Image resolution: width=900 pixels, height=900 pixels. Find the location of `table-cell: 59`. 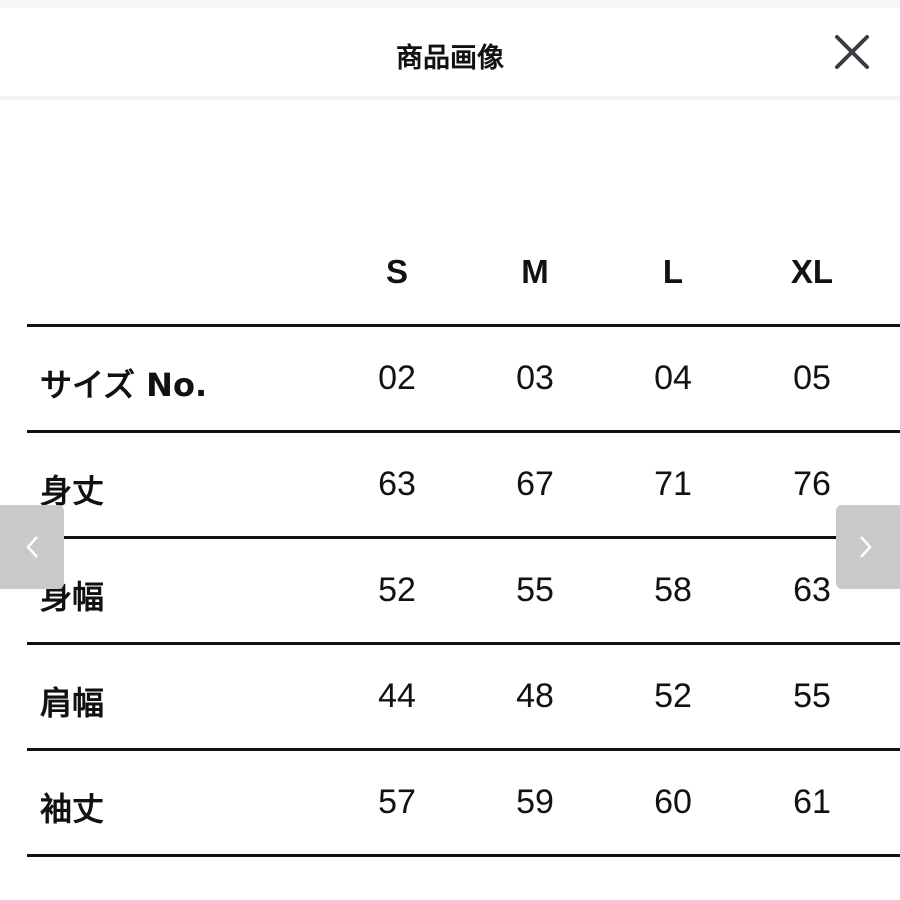

table-cell: 59 is located at coordinates (535, 802).